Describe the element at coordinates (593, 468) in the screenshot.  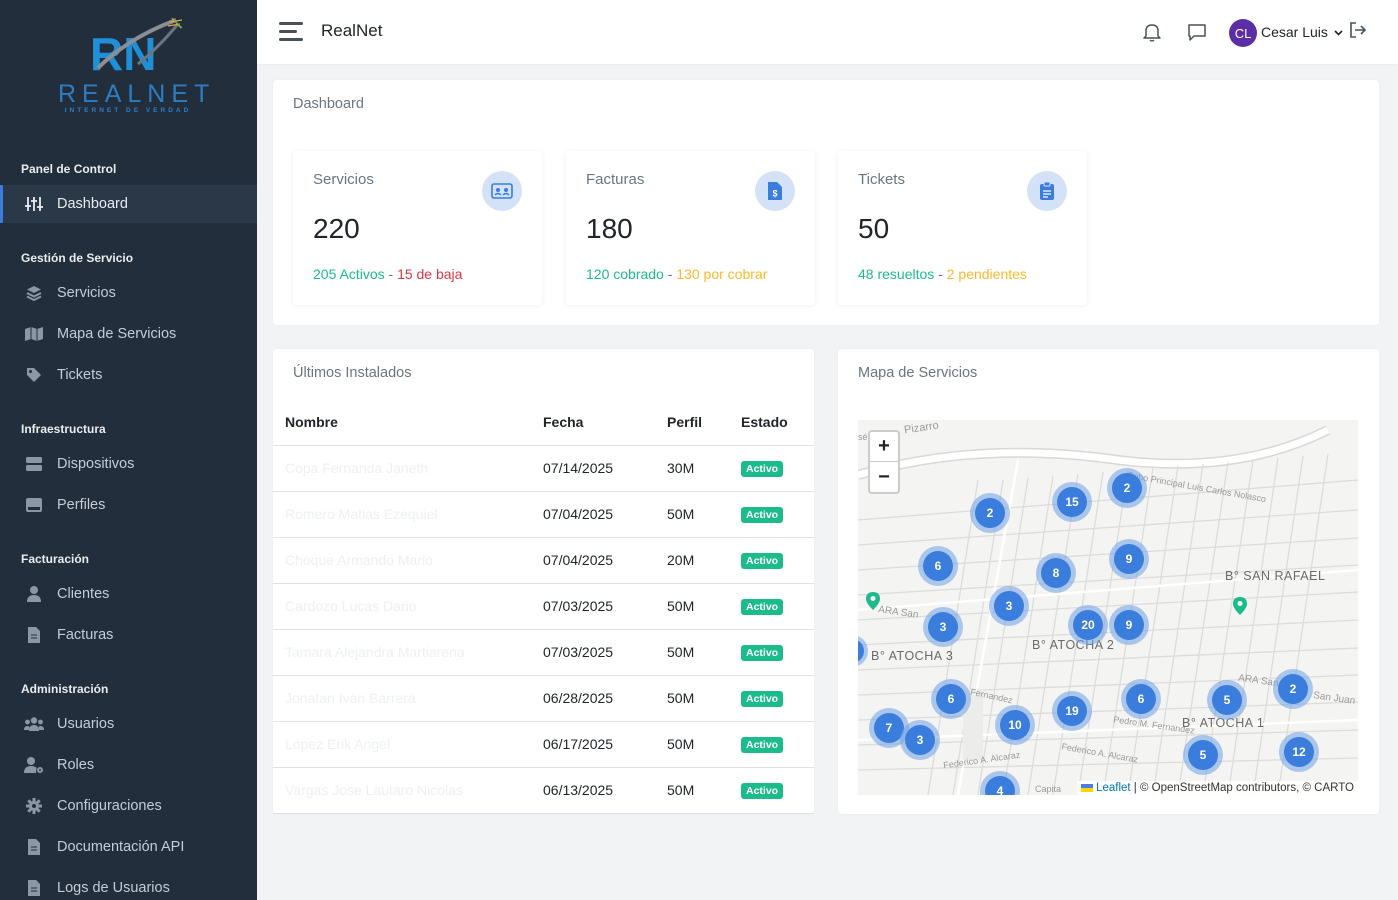
I see `cell-date: 07/14/2025` at that location.